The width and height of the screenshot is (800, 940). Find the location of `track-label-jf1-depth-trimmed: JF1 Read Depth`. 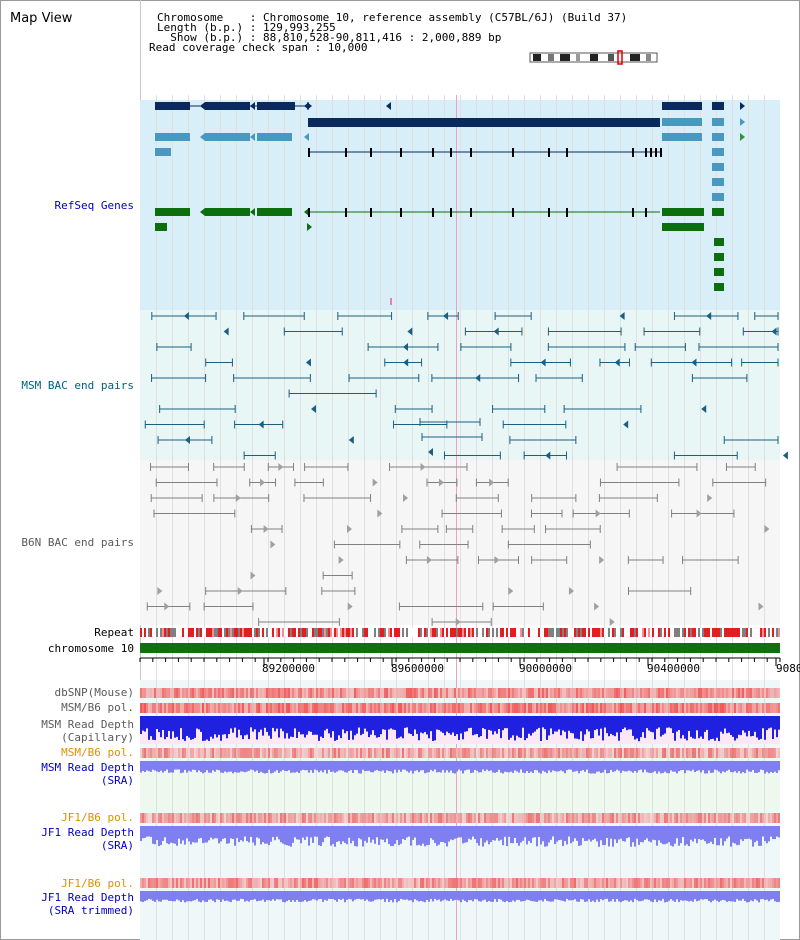

track-label-jf1-depth-trimmed: JF1 Read Depth is located at coordinates (87, 897).